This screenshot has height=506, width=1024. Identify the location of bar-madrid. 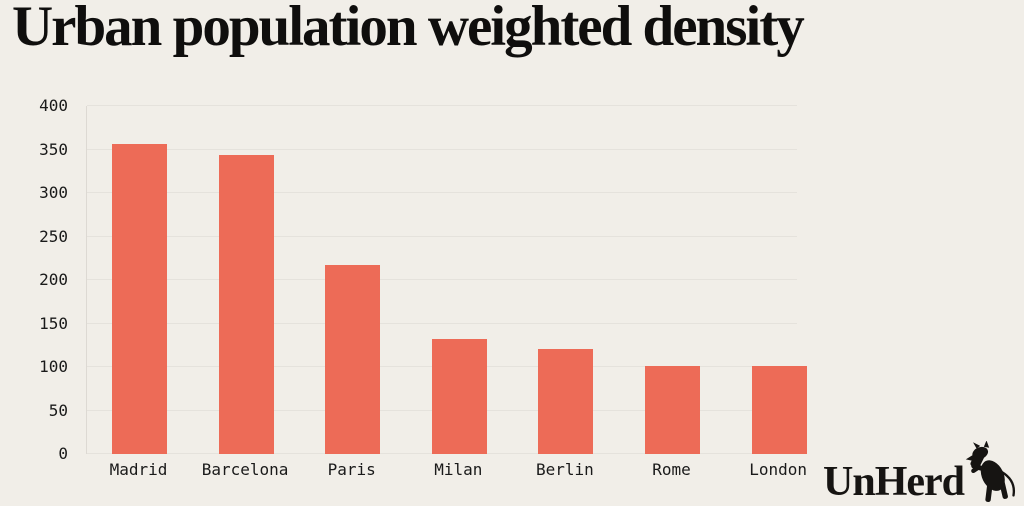
(139, 299).